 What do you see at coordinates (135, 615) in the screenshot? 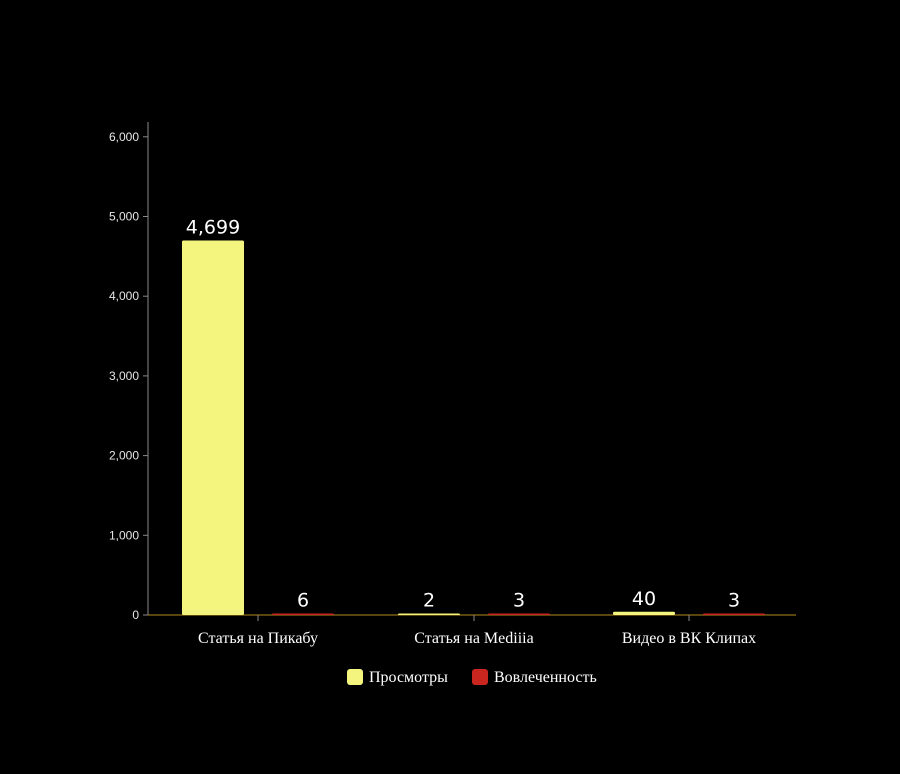
I see `y-tick-label: 0` at bounding box center [135, 615].